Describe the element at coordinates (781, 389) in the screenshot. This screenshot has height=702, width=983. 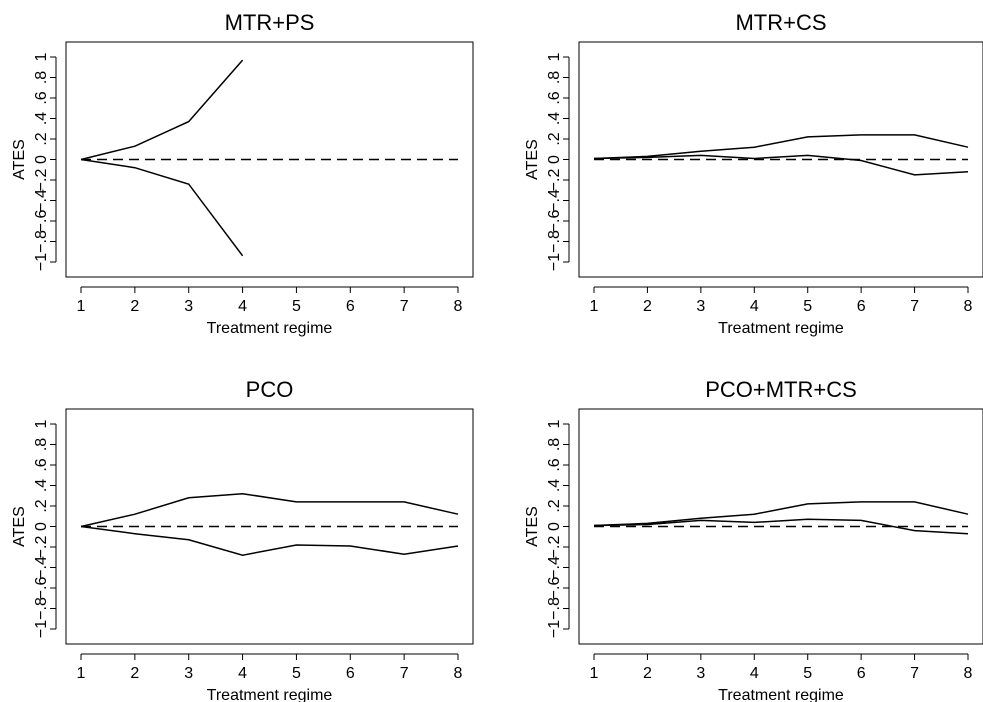
I see `chart-title: PCO+MTR+CS` at that location.